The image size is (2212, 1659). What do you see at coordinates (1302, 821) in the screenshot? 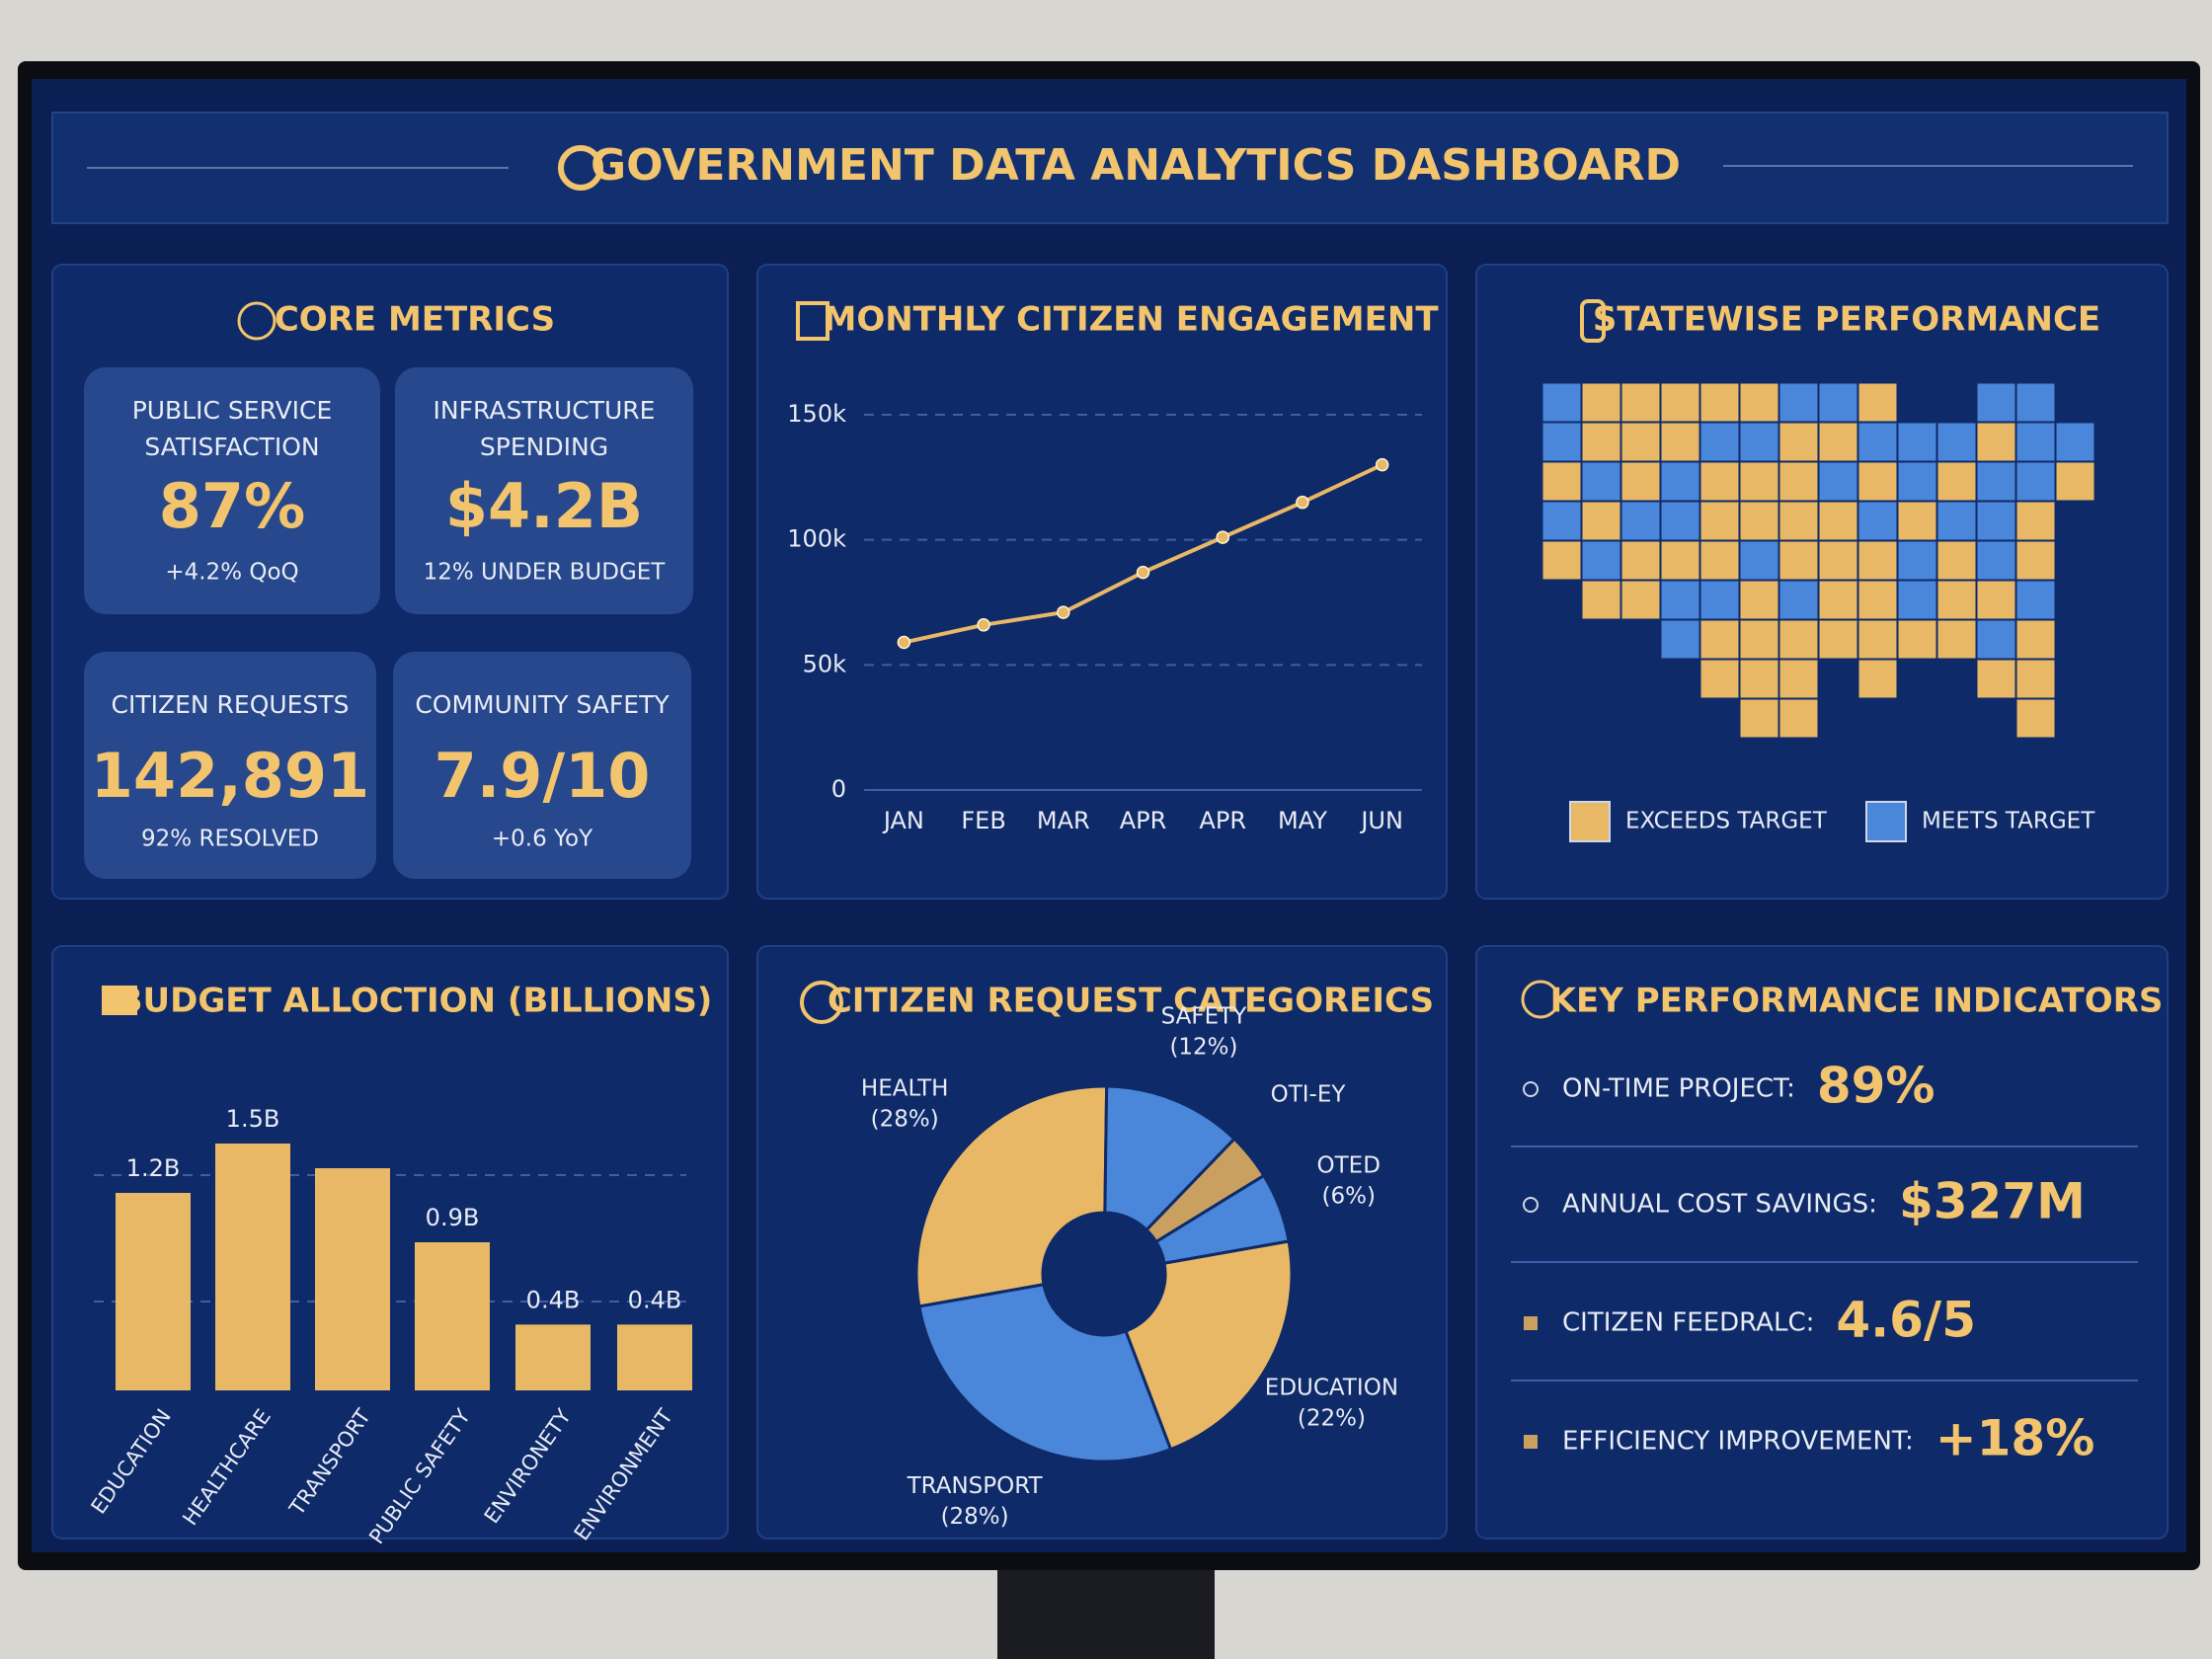
I see `x-tick-label: MAY` at bounding box center [1302, 821].